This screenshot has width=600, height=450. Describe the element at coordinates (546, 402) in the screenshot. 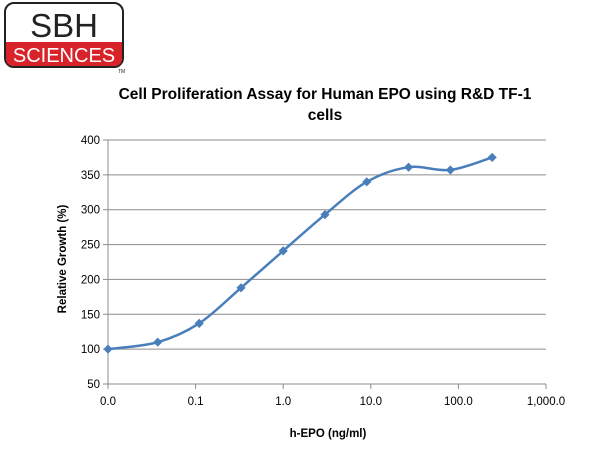

I see `x-tick-label: 1,000.0` at that location.